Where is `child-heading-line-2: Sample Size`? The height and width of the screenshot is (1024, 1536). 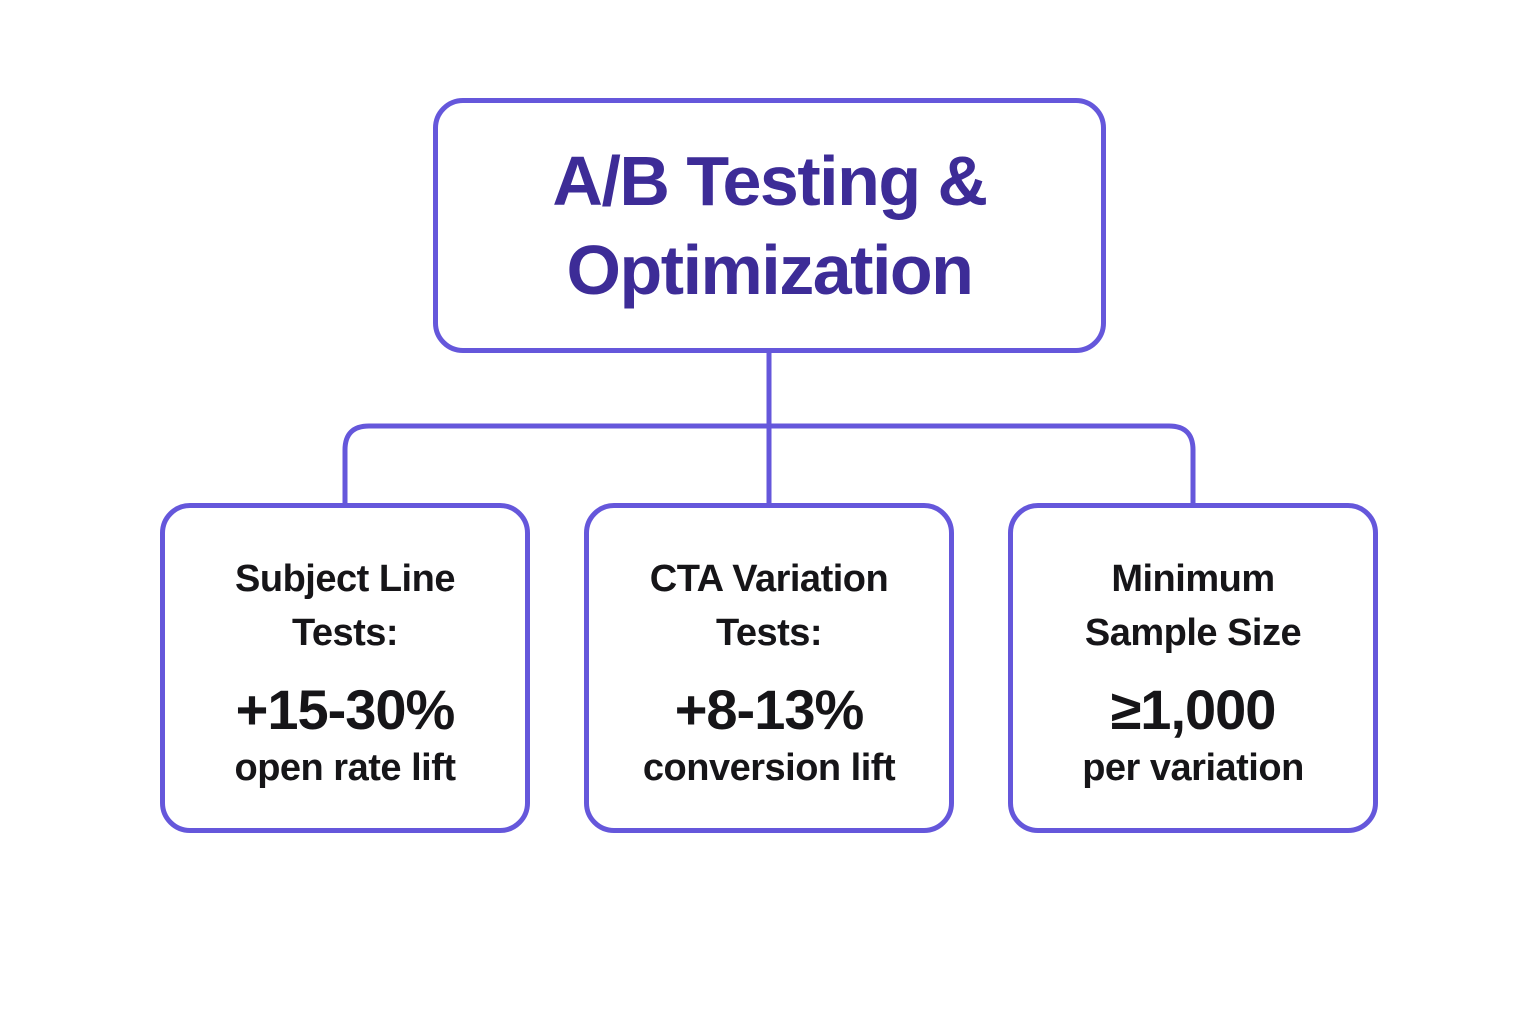 child-heading-line-2: Sample Size is located at coordinates (1193, 633).